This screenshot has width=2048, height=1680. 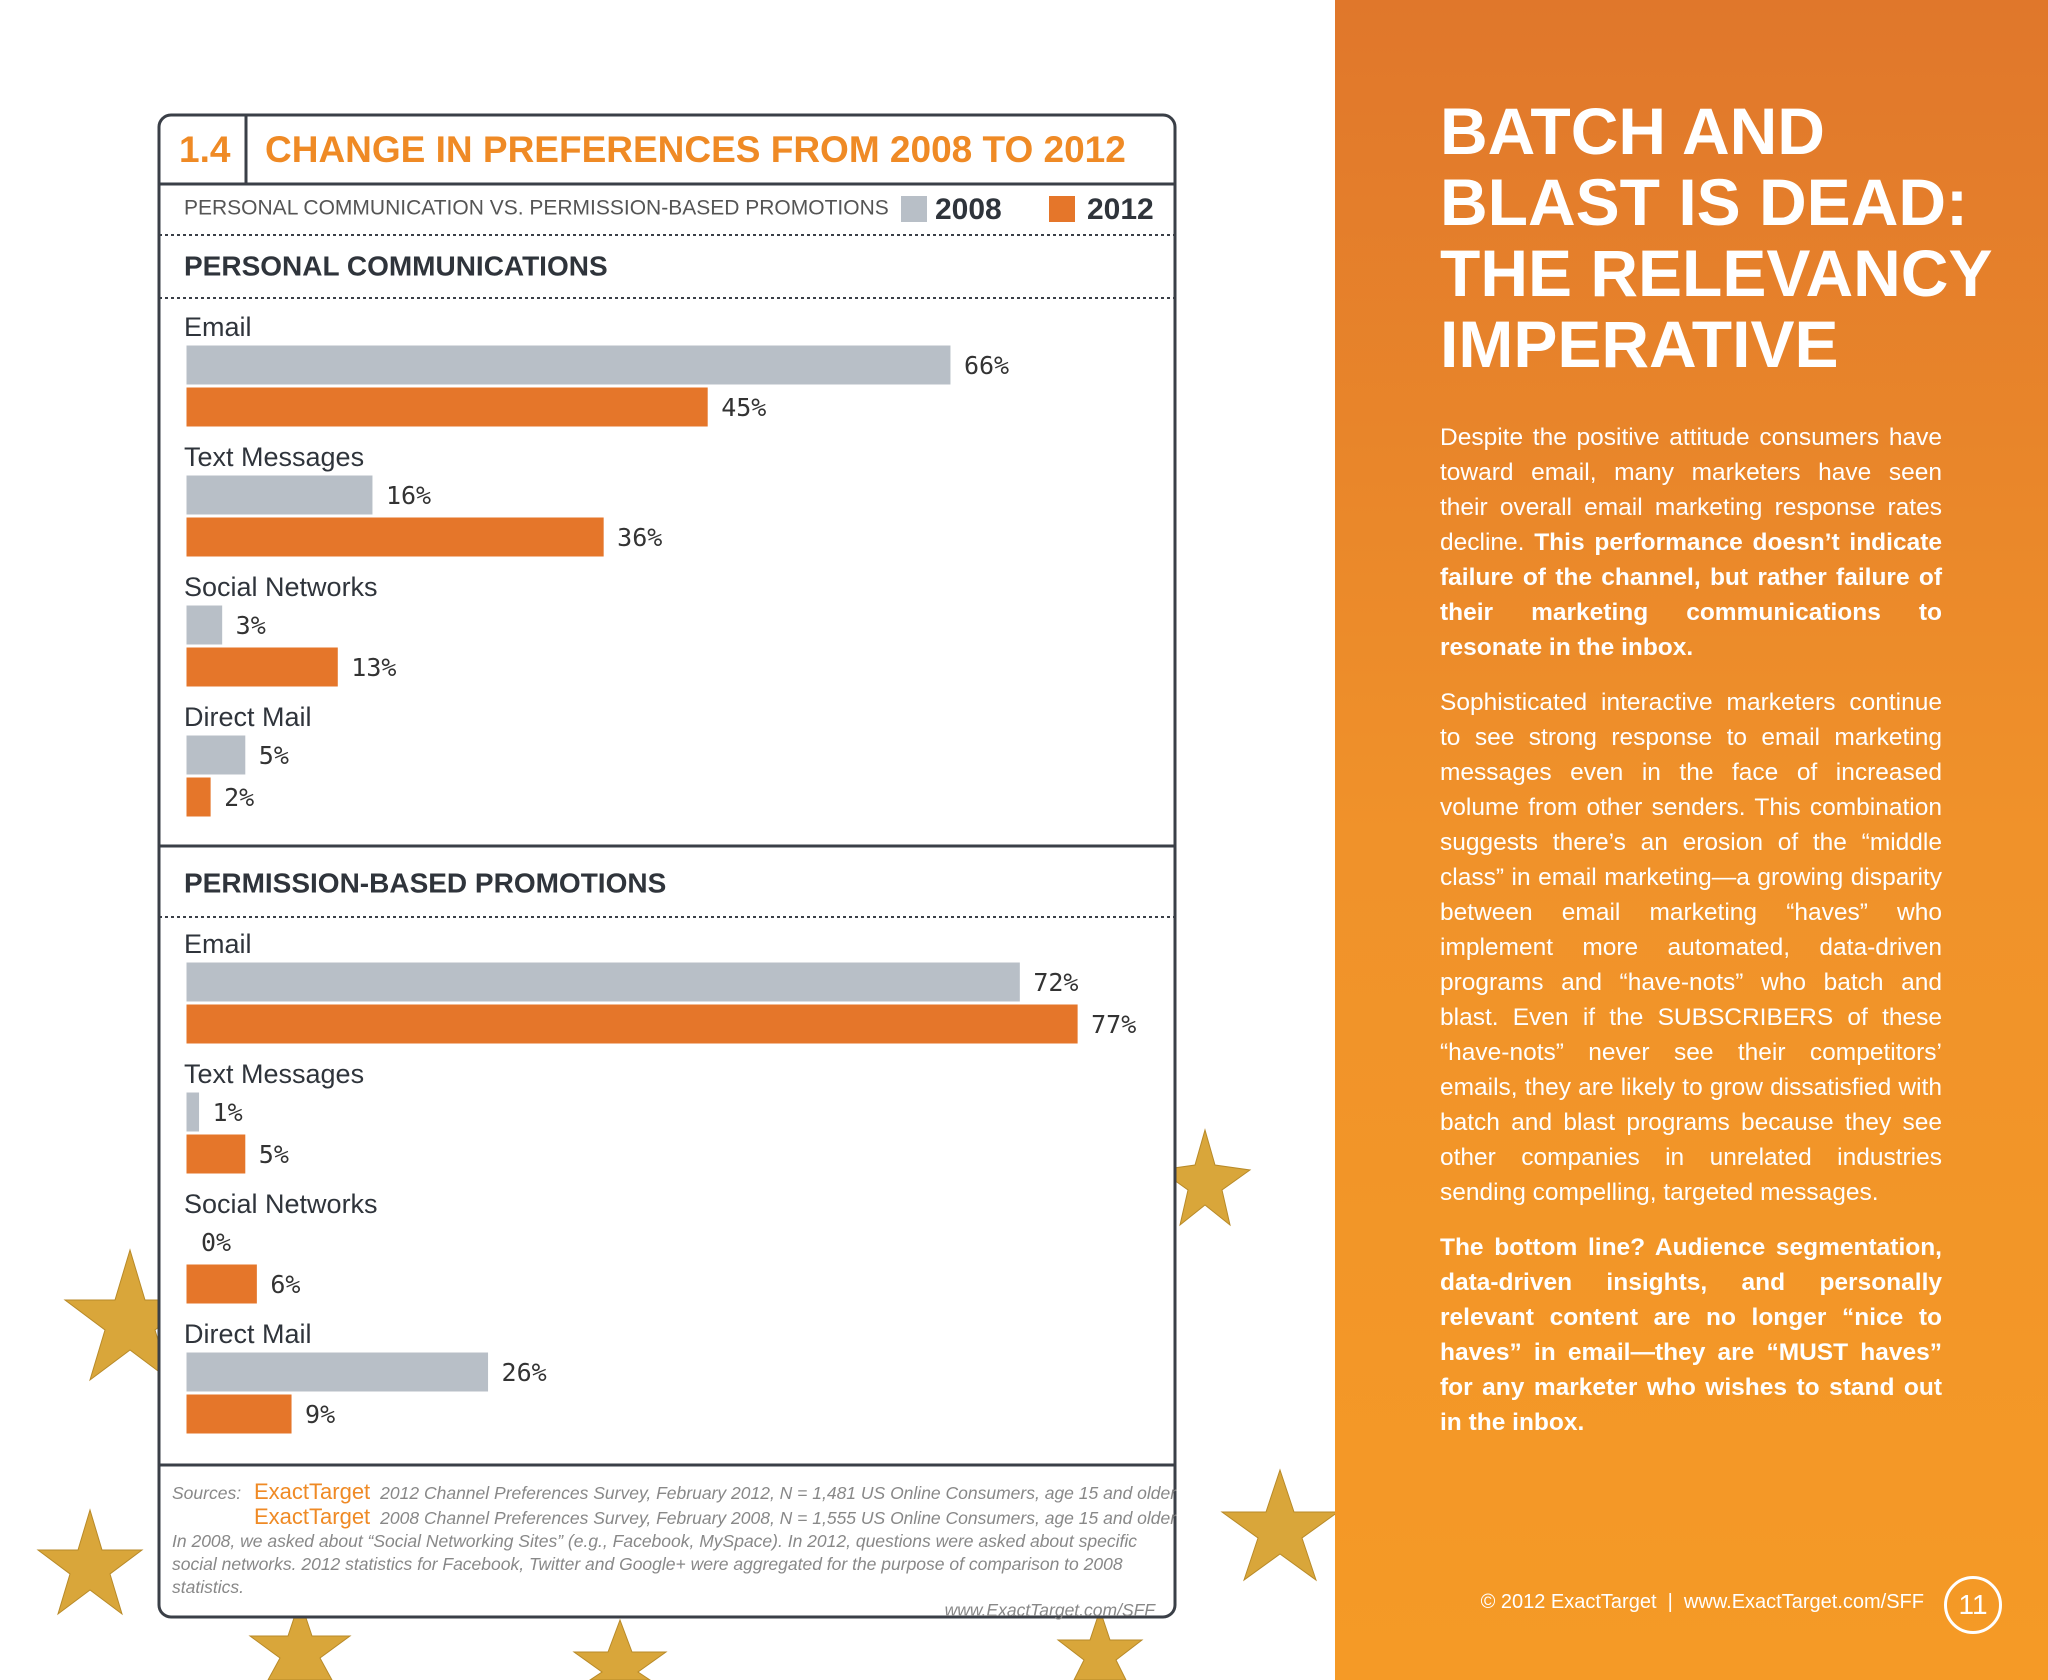 I want to click on sidebar-title-line: BATCH AND, so click(x=1632, y=131).